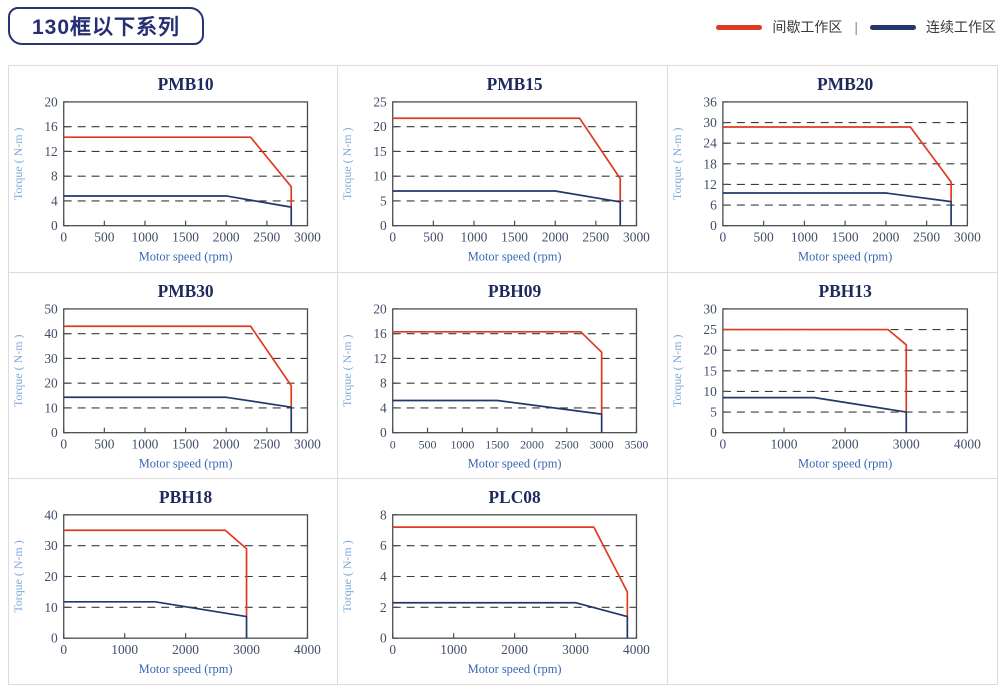 This screenshot has width=1006, height=693. Describe the element at coordinates (710, 101) in the screenshot. I see `y-tick-label: 36` at that location.